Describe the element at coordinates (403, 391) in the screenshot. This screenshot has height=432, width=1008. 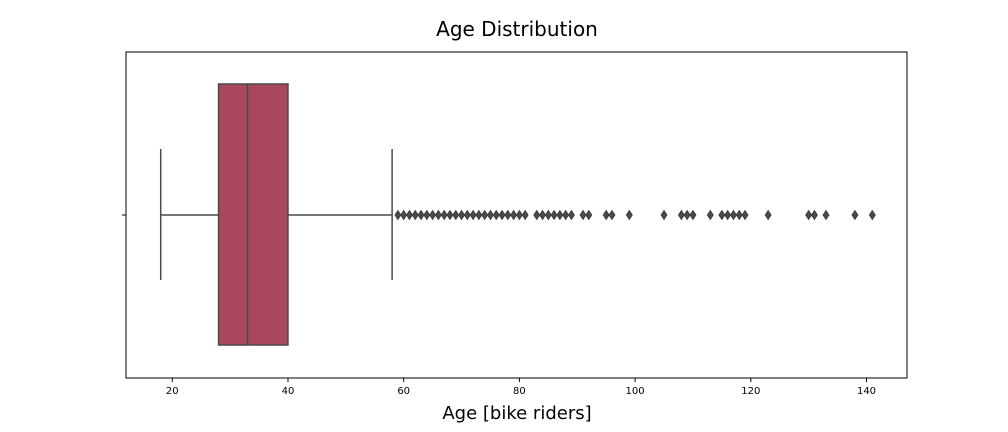
I see `x-tick-label: 60` at that location.